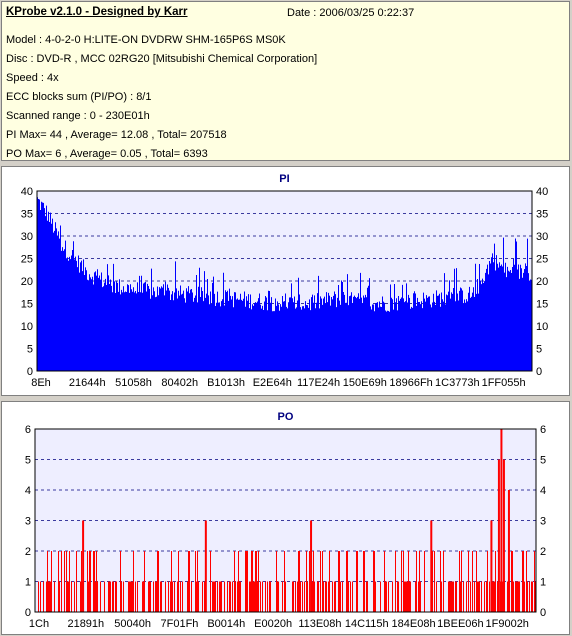 This screenshot has height=636, width=572. Describe the element at coordinates (542, 327) in the screenshot. I see `y-tick-right: 10` at that location.